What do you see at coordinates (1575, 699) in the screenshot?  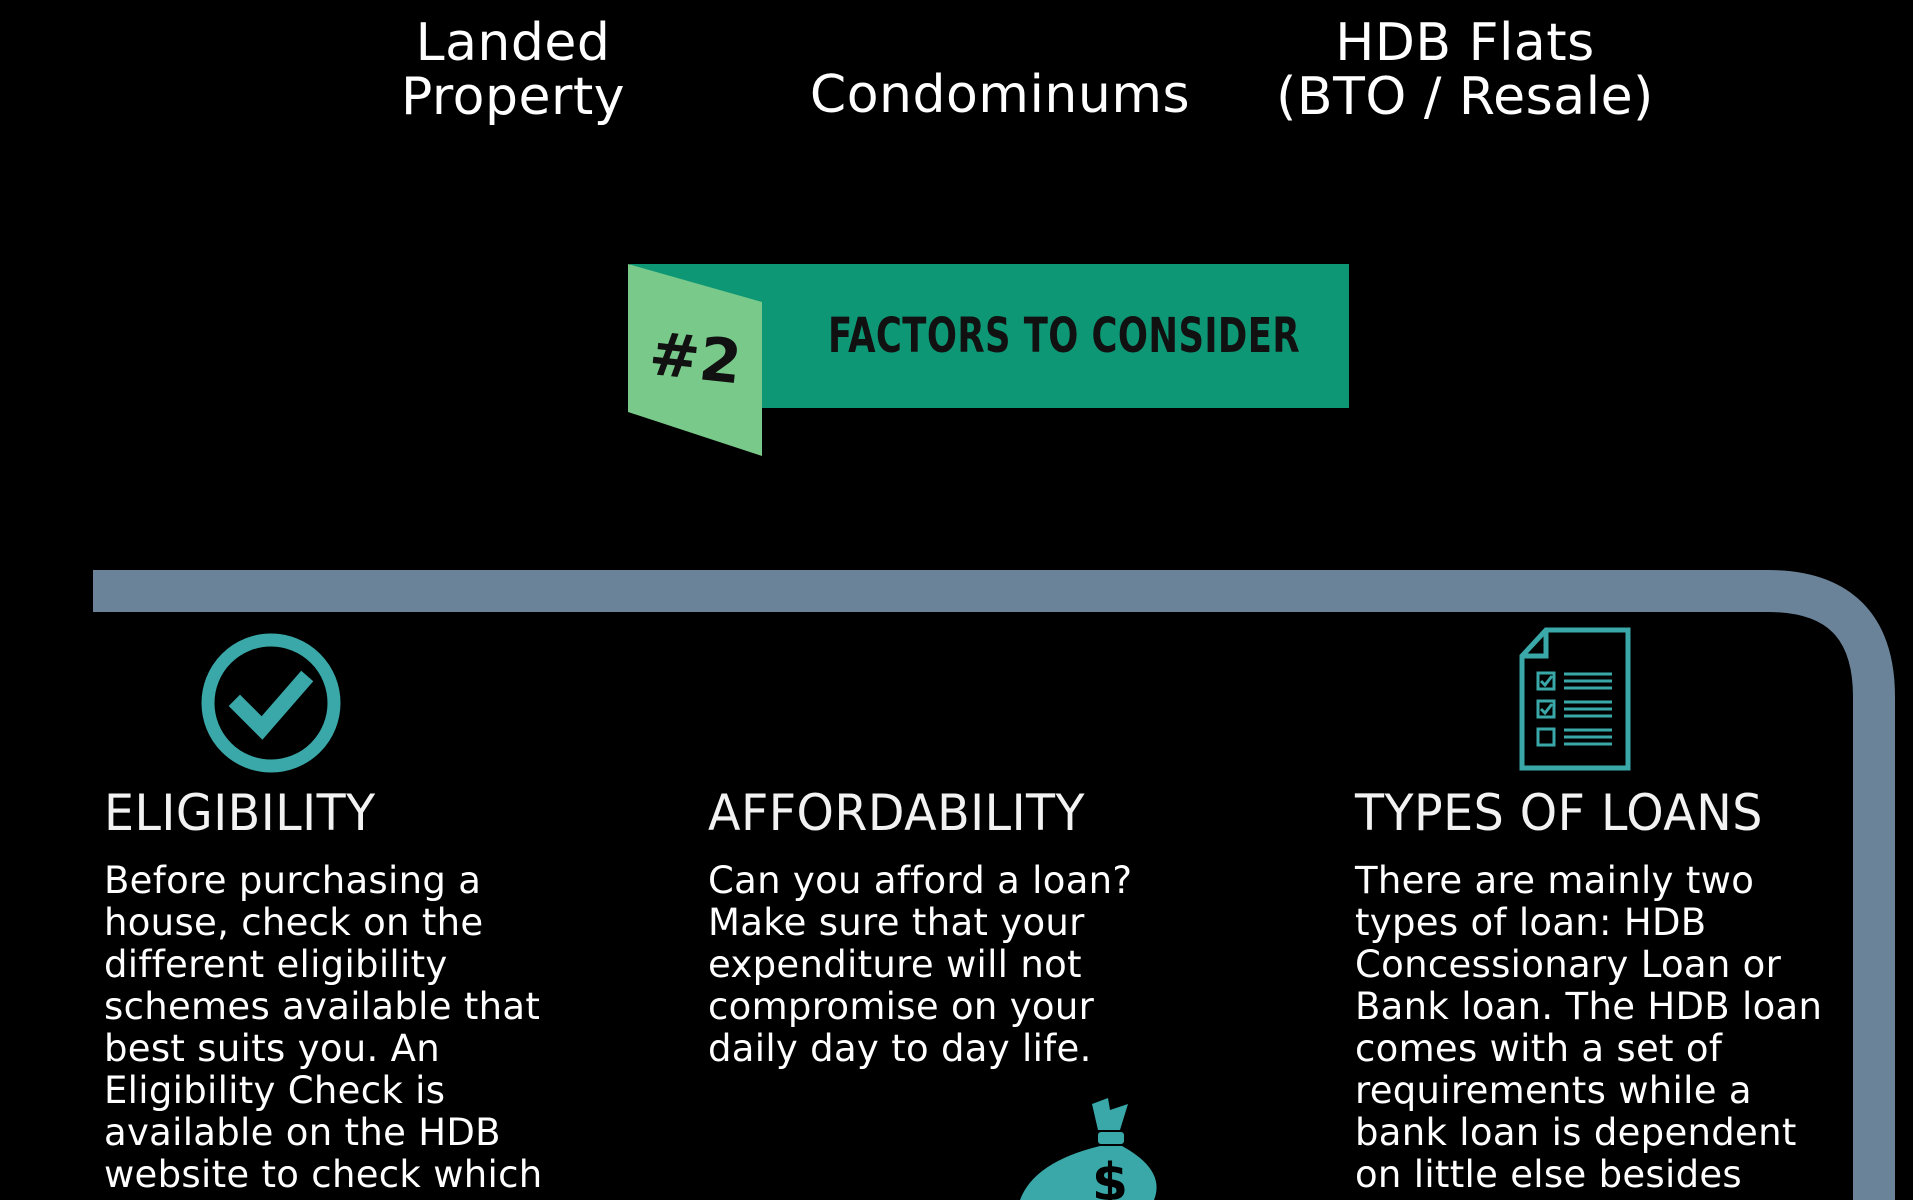 I see `checklist-document-icon` at bounding box center [1575, 699].